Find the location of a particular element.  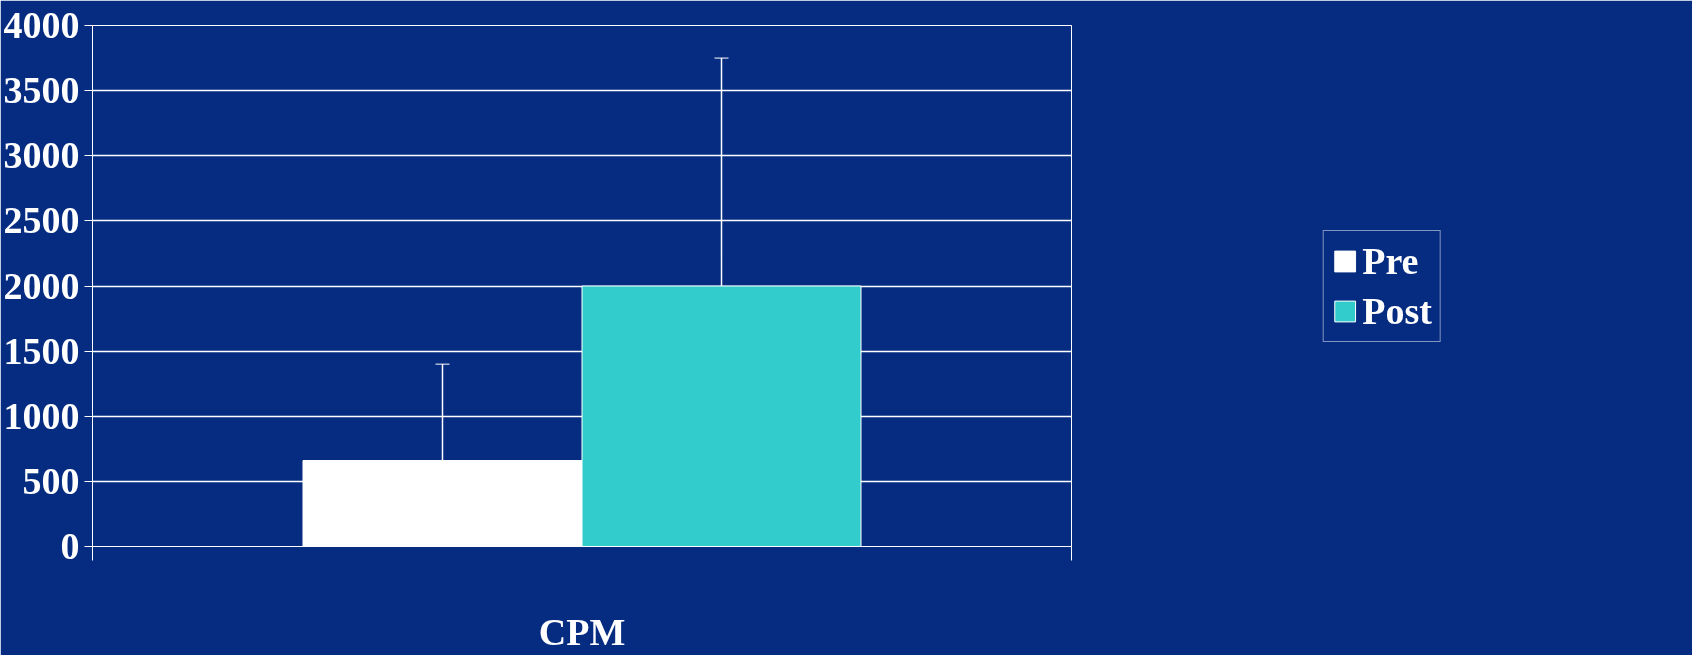

y-tick-label: 500 is located at coordinates (51, 480).